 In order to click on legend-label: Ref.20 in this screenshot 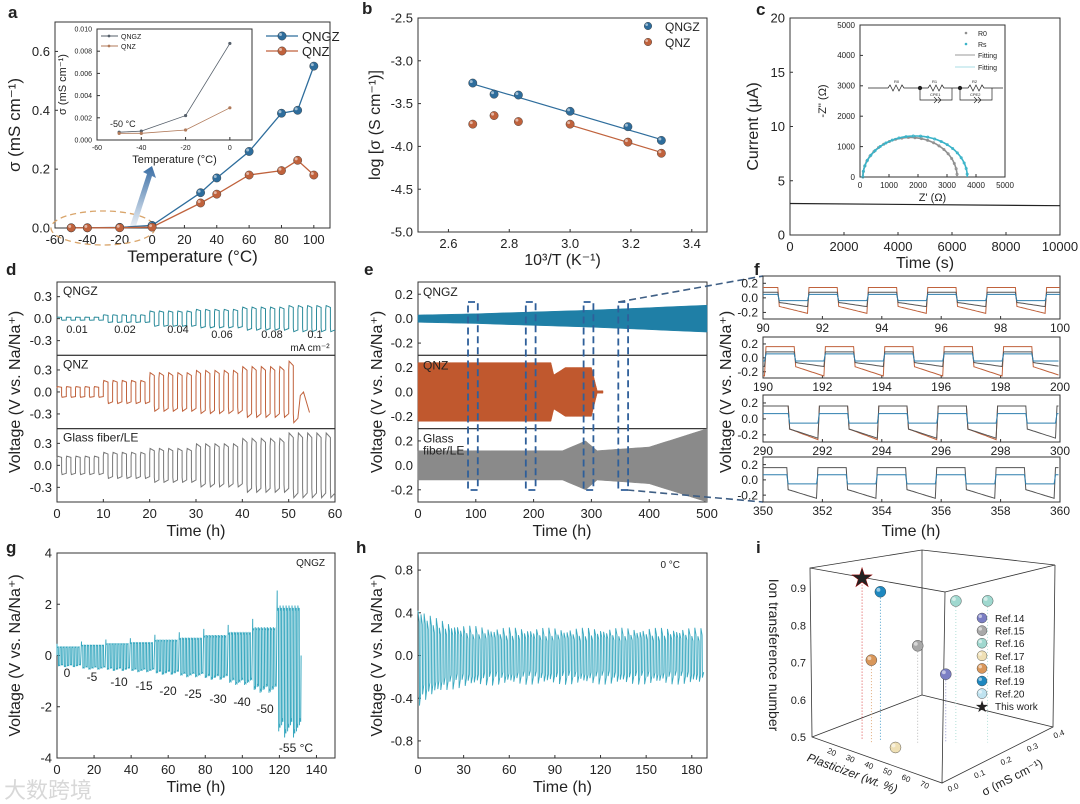, I will do `click(1010, 695)`.